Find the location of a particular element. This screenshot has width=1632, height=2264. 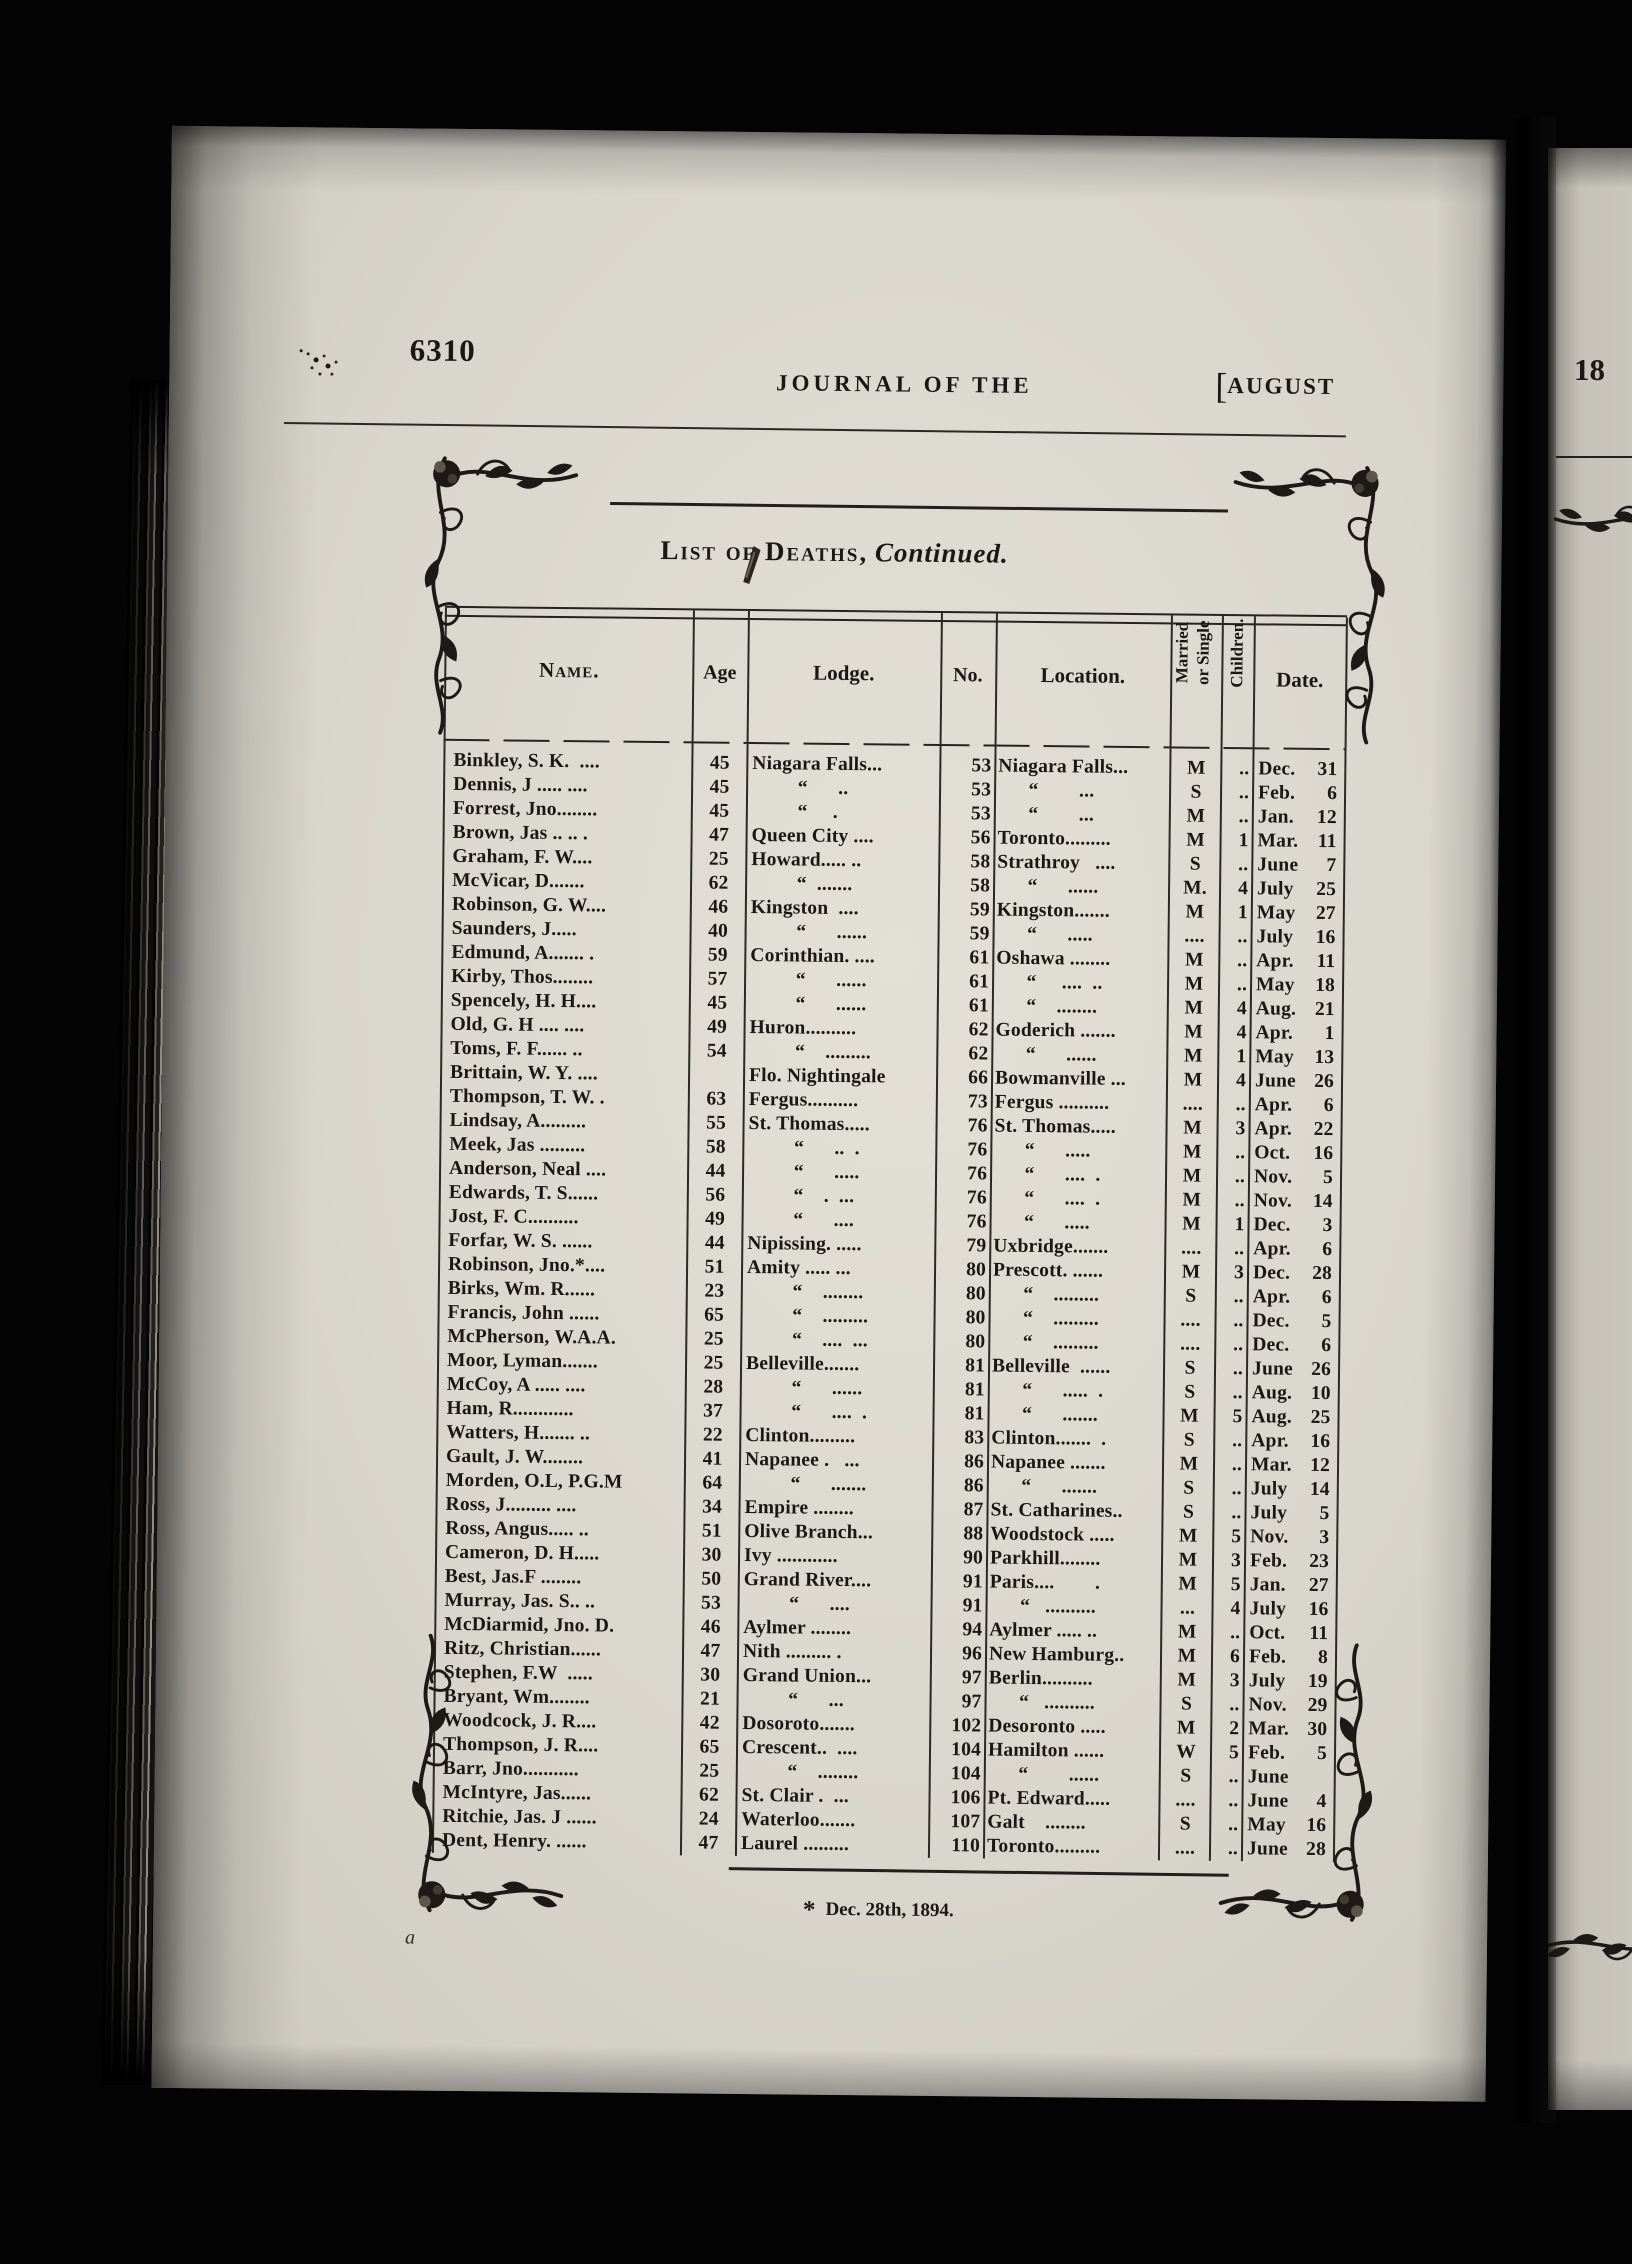

cell-a: 53 is located at coordinates (711, 1603).